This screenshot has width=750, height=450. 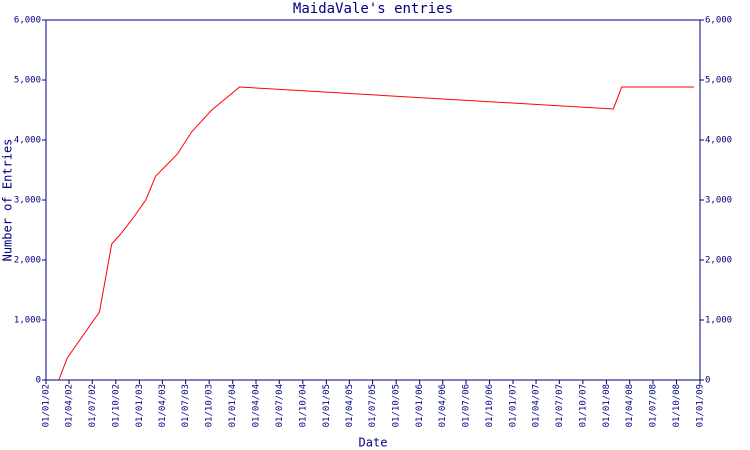 What do you see at coordinates (630, 405) in the screenshot?
I see `x-tick-label: 01/04/08` at bounding box center [630, 405].